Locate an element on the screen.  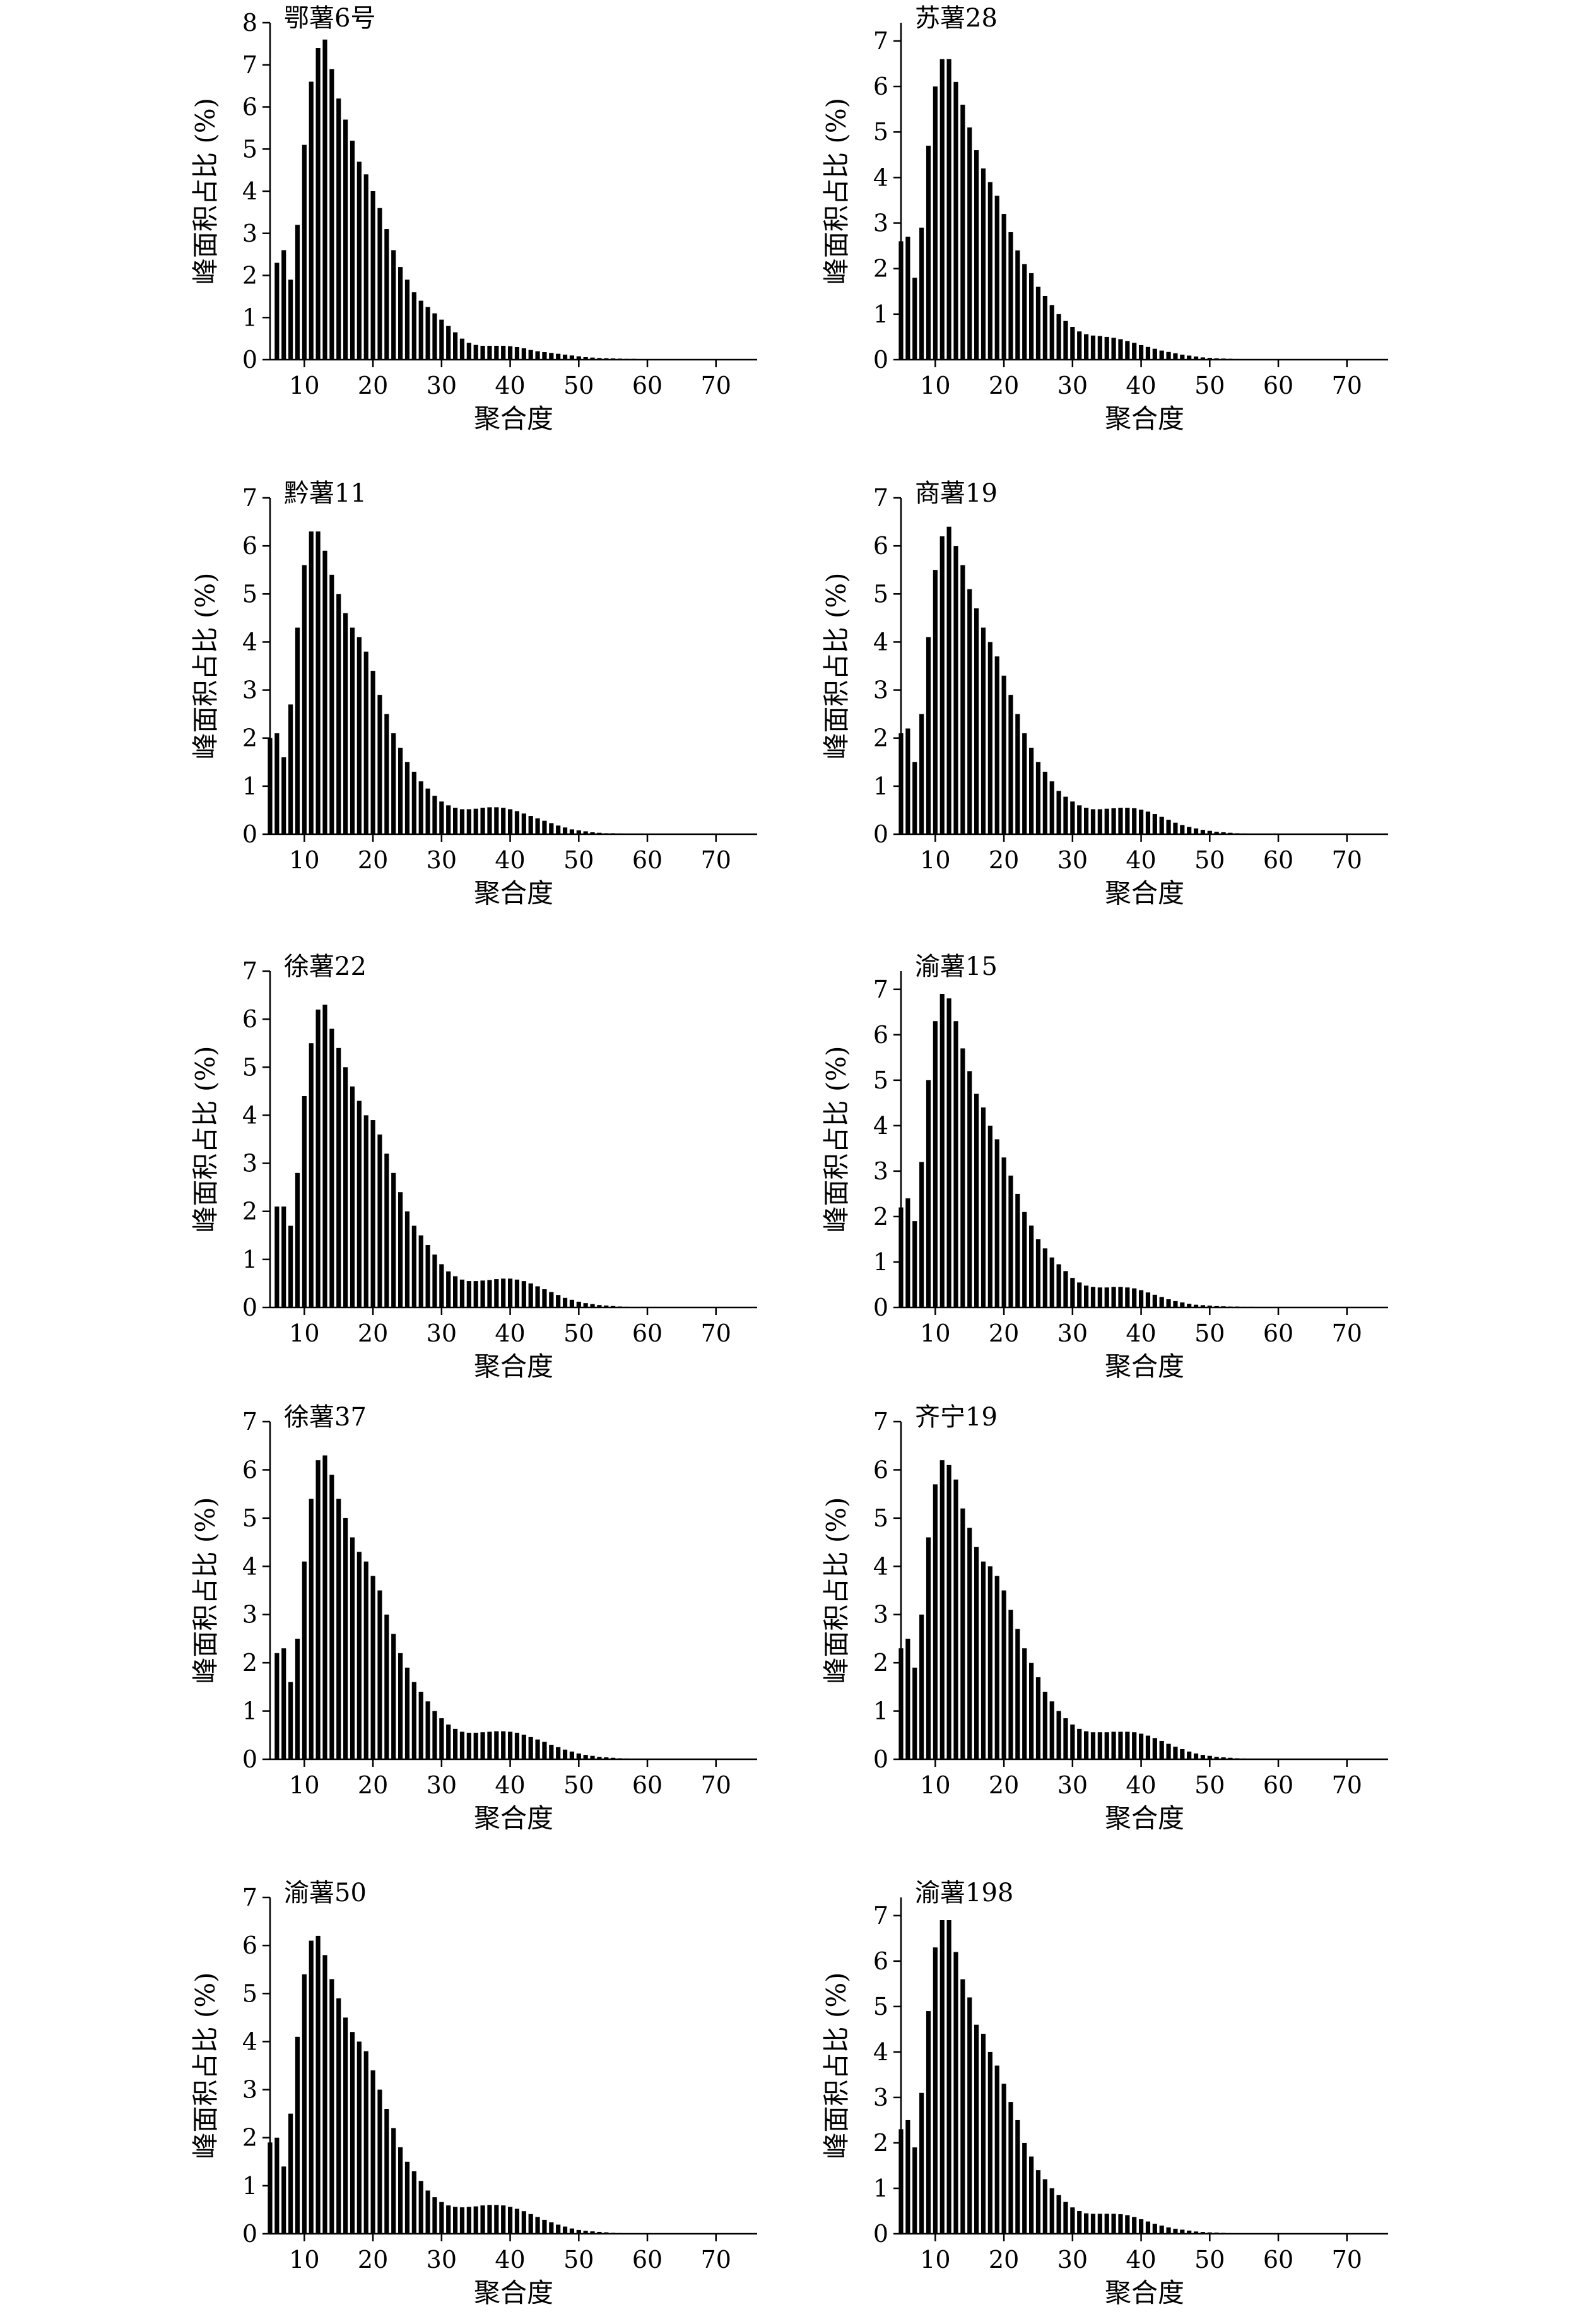
panel-title: 渝薯198 is located at coordinates (964, 1894).